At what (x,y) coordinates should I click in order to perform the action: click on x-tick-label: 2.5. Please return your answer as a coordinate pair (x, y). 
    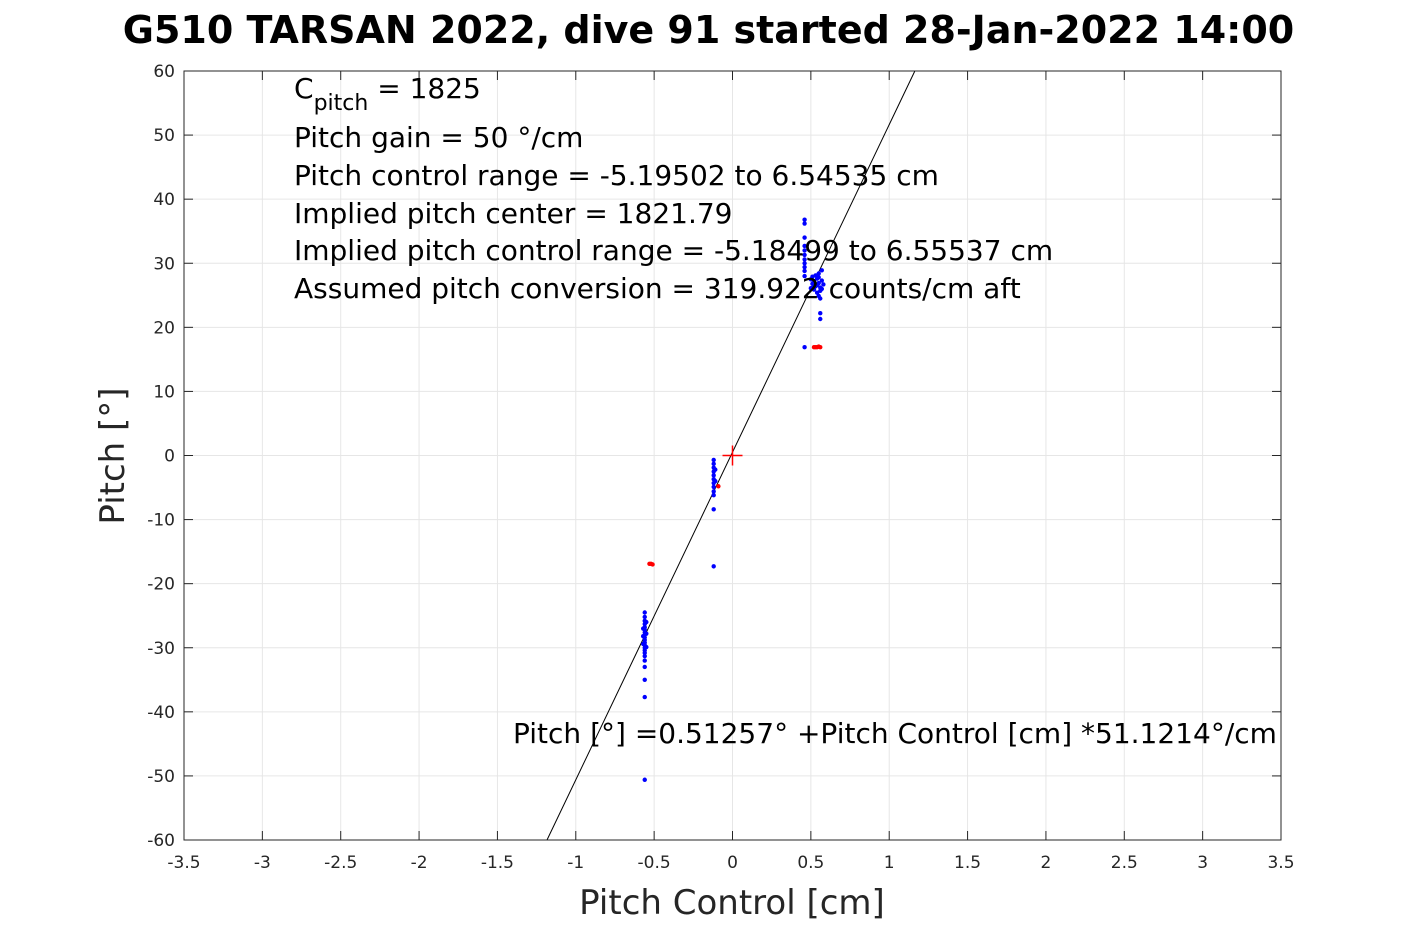
    Looking at the image, I should click on (1124, 863).